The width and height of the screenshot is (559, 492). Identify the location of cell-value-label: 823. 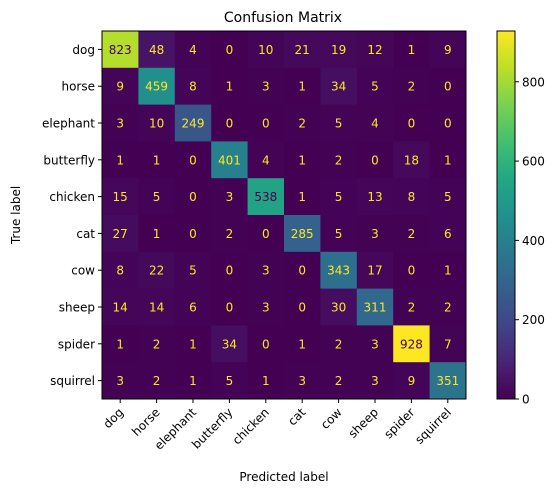
(120, 50).